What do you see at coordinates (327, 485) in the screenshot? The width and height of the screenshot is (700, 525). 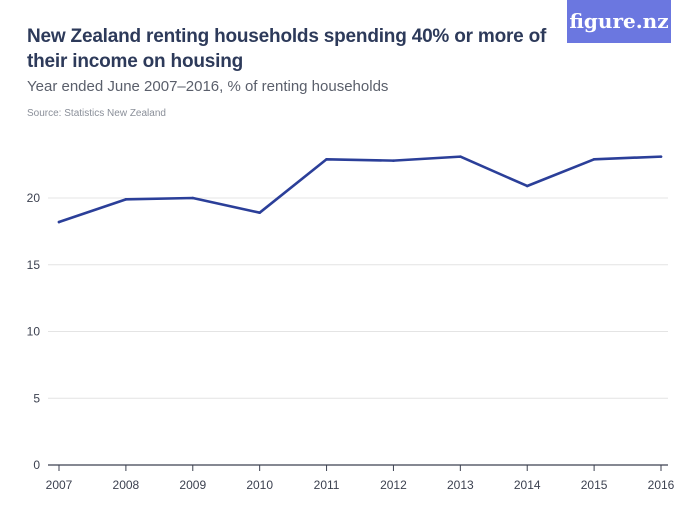 I see `x-tick-label-2011: 2011` at bounding box center [327, 485].